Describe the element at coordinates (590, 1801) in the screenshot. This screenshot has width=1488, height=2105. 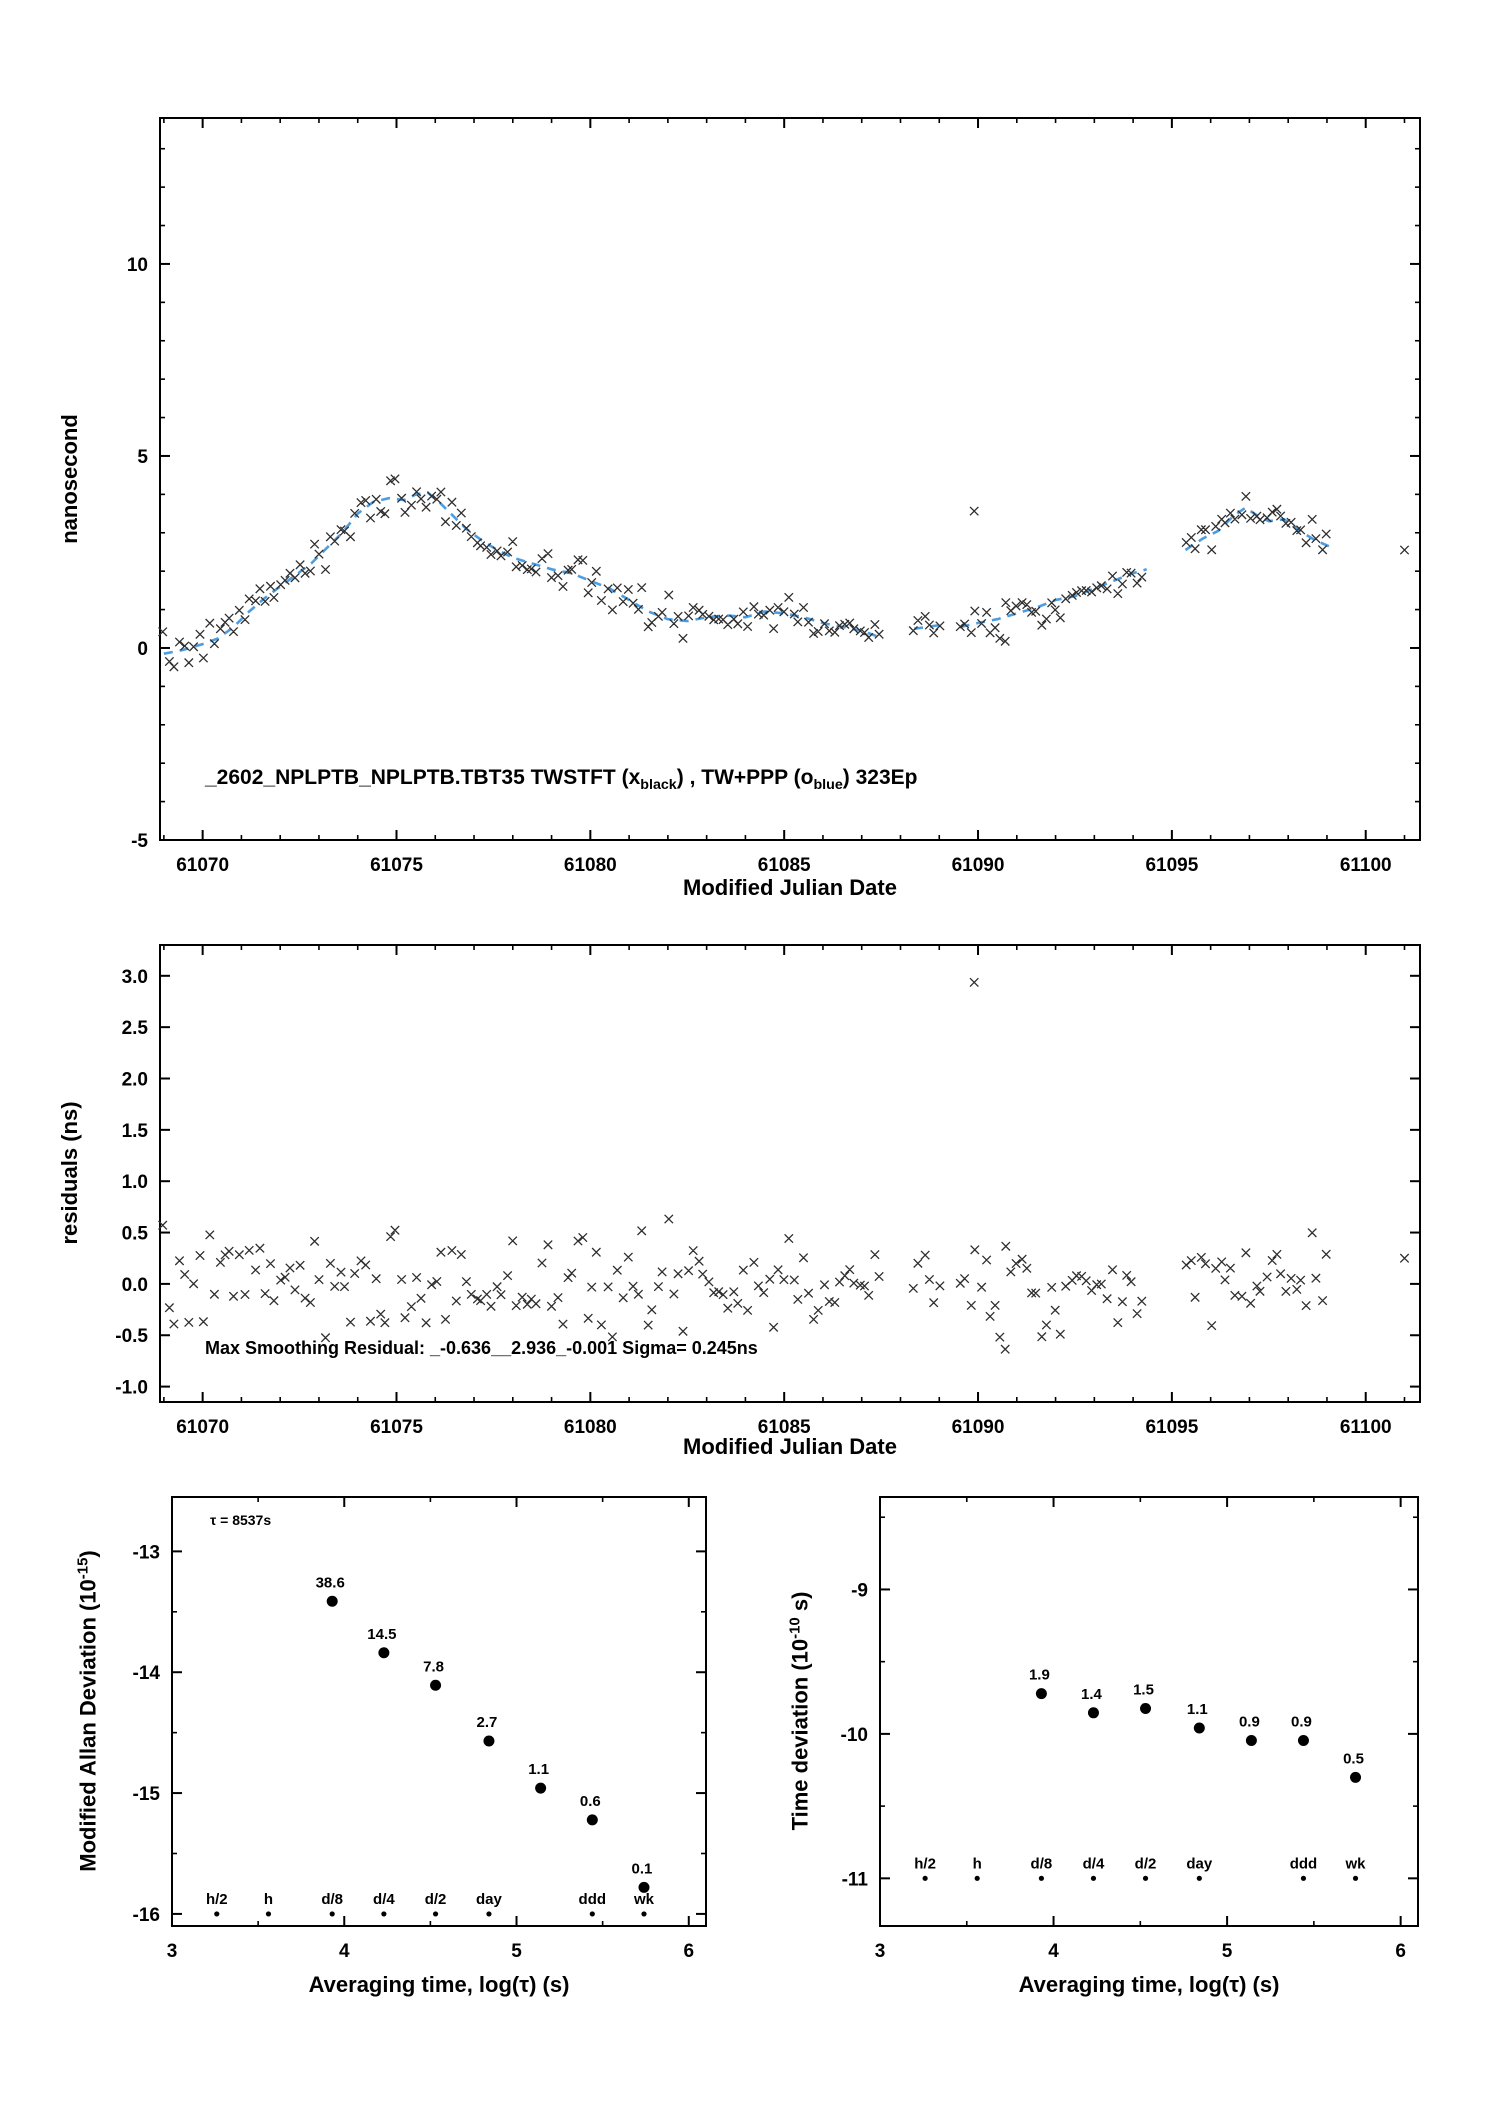
I see `deviation-value-label: 0.6` at that location.